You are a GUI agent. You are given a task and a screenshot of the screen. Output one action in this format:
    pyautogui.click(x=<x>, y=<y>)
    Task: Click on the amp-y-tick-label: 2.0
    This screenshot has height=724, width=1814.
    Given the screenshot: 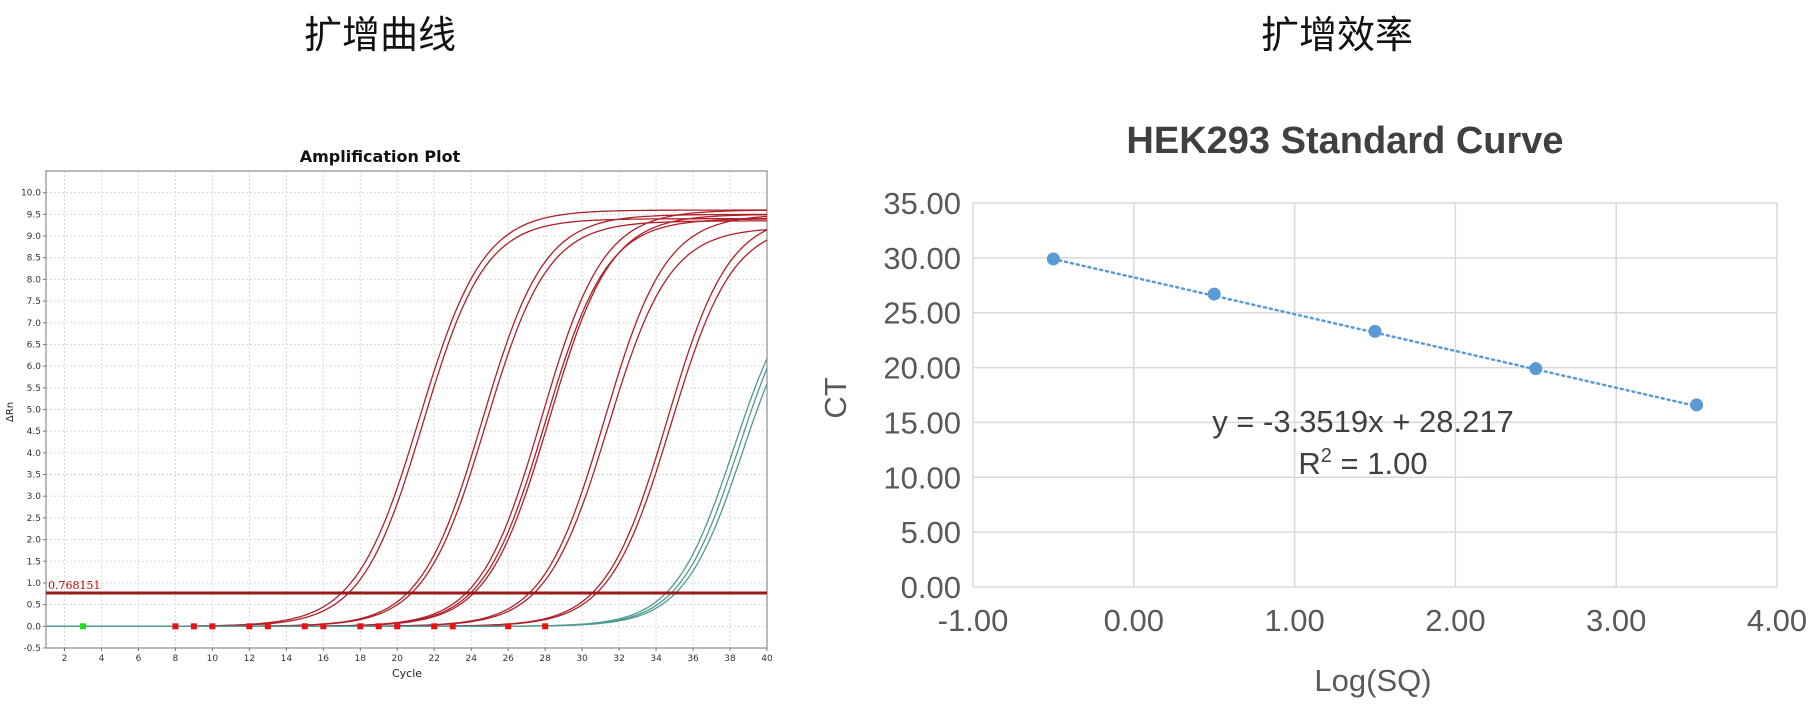 What is the action you would take?
    pyautogui.click(x=34, y=541)
    